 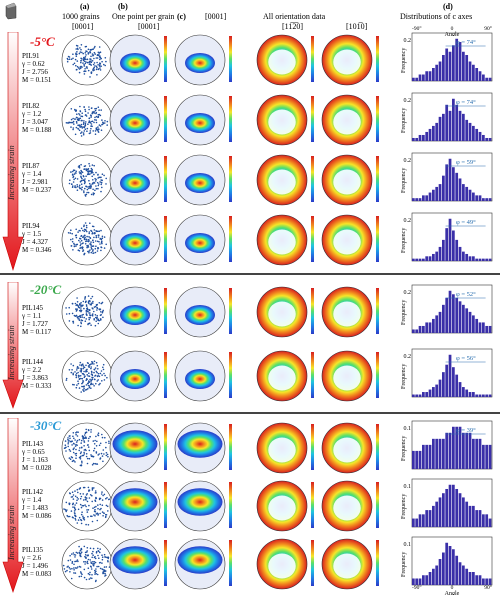 What do you see at coordinates (11, 532) in the screenshot?
I see `increasing-strain-label-3: Increasing strain` at bounding box center [11, 532].